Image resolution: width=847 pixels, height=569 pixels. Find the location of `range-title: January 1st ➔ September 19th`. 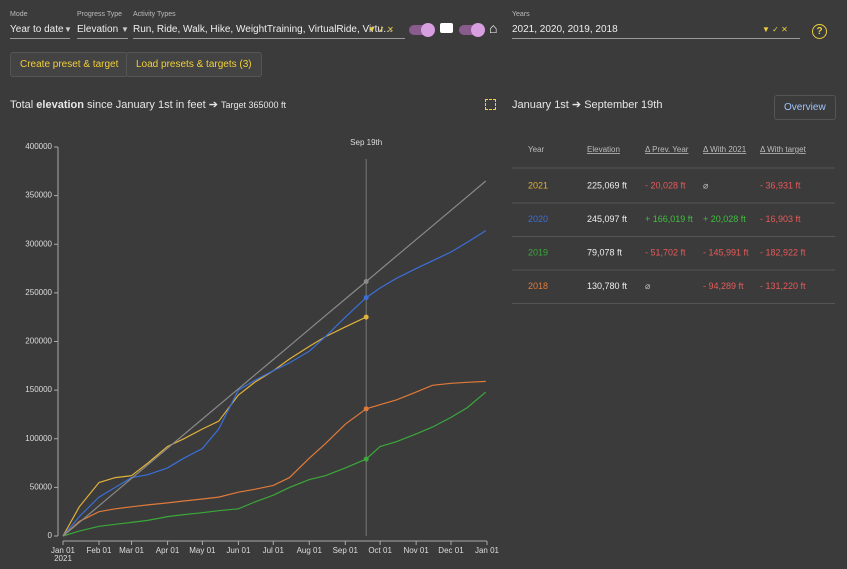

range-title: January 1st ➔ September 19th is located at coordinates (587, 105).